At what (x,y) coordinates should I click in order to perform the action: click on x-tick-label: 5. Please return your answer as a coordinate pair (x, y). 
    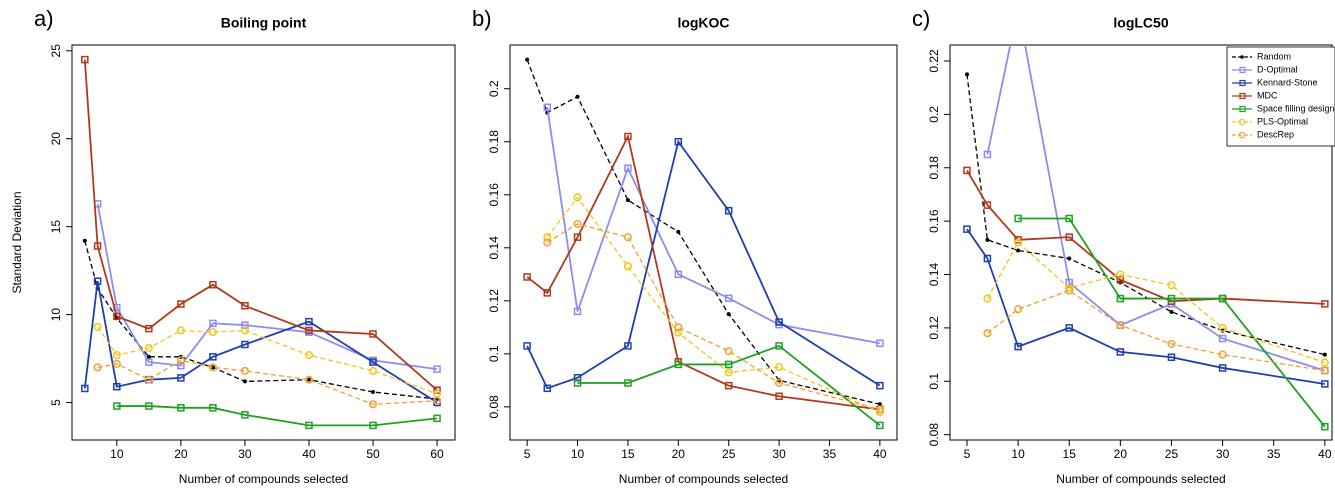
    Looking at the image, I should click on (527, 454).